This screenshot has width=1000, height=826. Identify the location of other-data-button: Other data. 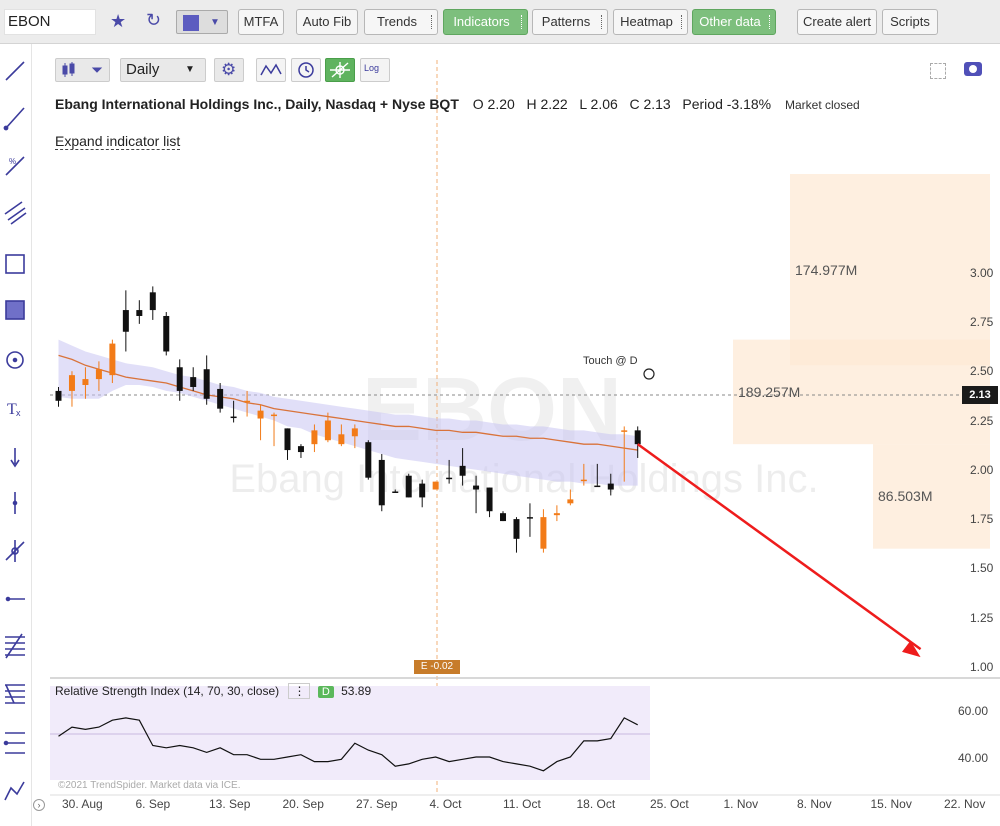
(734, 22).